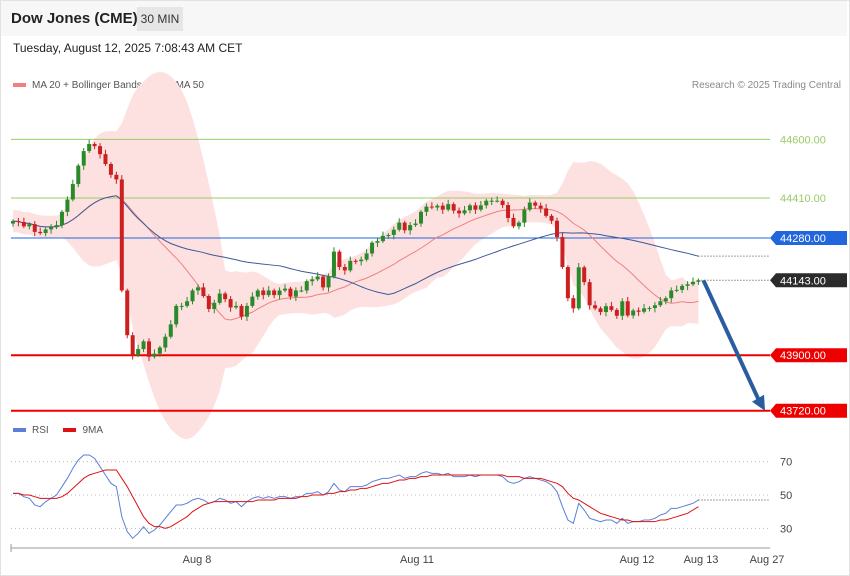  Describe the element at coordinates (786, 496) in the screenshot. I see `rsi-tick-label: 50` at that location.